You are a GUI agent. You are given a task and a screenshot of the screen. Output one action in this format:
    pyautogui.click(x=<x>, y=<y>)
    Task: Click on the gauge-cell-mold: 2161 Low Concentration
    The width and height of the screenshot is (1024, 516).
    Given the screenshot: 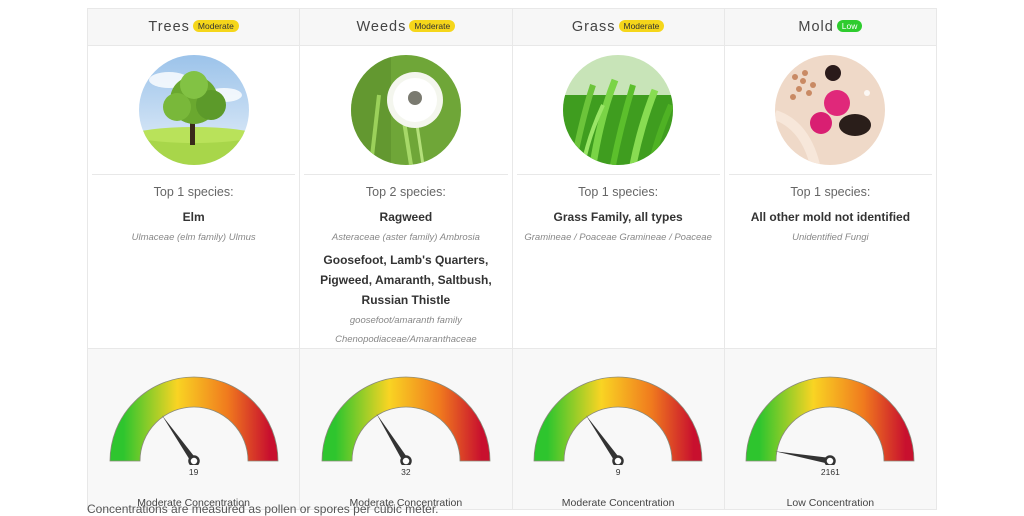 What is the action you would take?
    pyautogui.click(x=830, y=429)
    